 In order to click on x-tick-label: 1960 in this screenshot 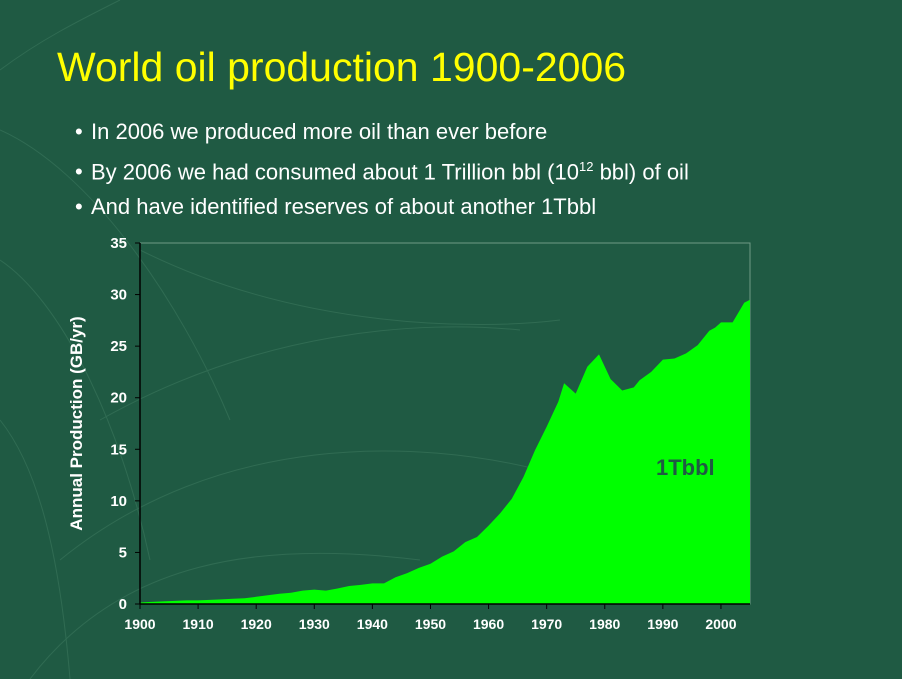, I will do `click(488, 624)`.